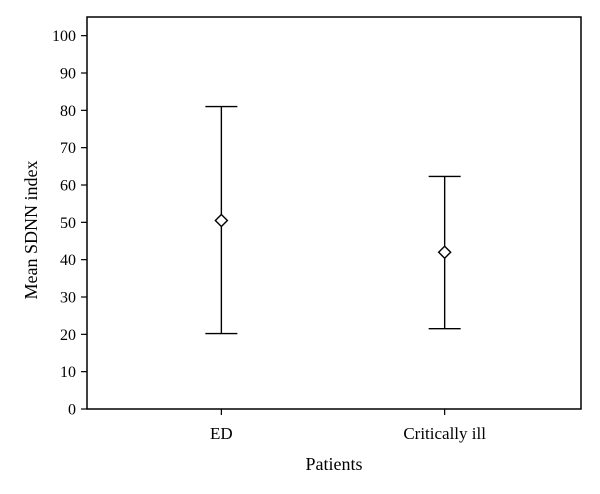 Image resolution: width=600 pixels, height=494 pixels. What do you see at coordinates (68, 111) in the screenshot?
I see `y-tick-label: 80` at bounding box center [68, 111].